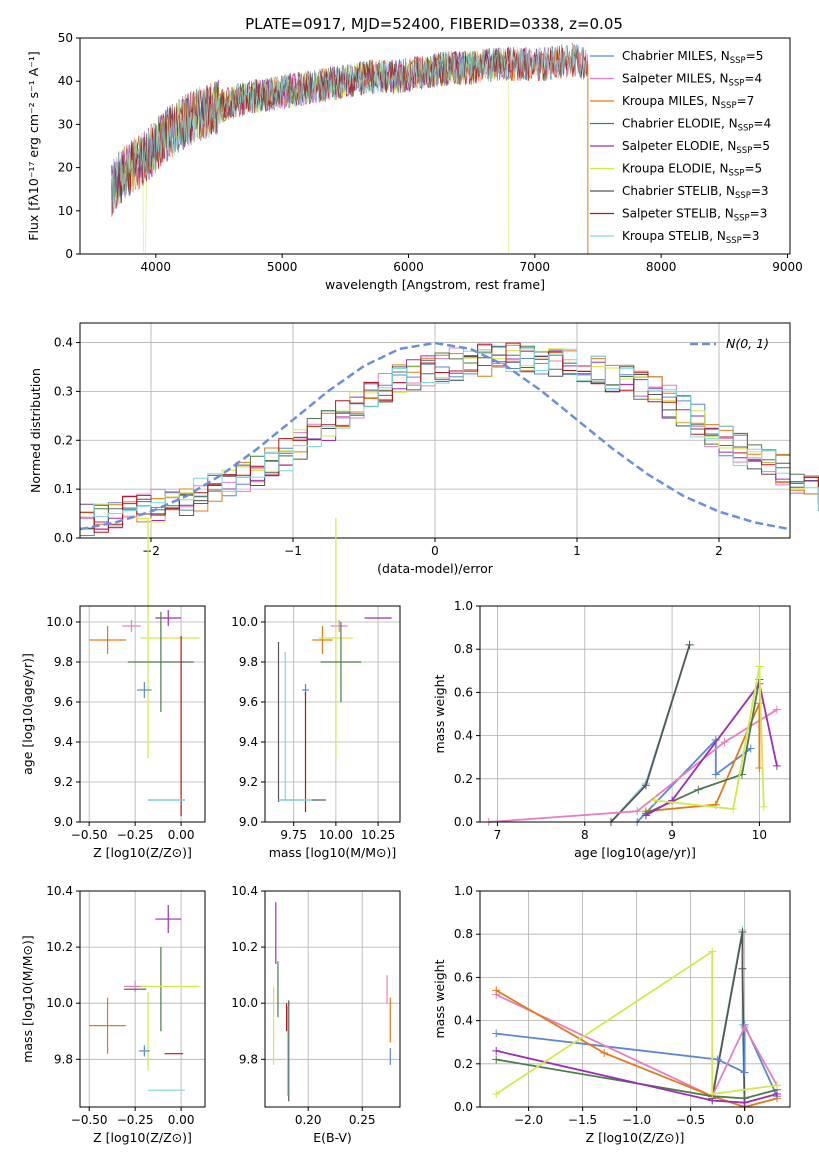 The height and width of the screenshot is (1170, 819). Describe the element at coordinates (679, 192) in the screenshot. I see `legend-entry: Chabrier STELIB, NSSP=3` at that location.